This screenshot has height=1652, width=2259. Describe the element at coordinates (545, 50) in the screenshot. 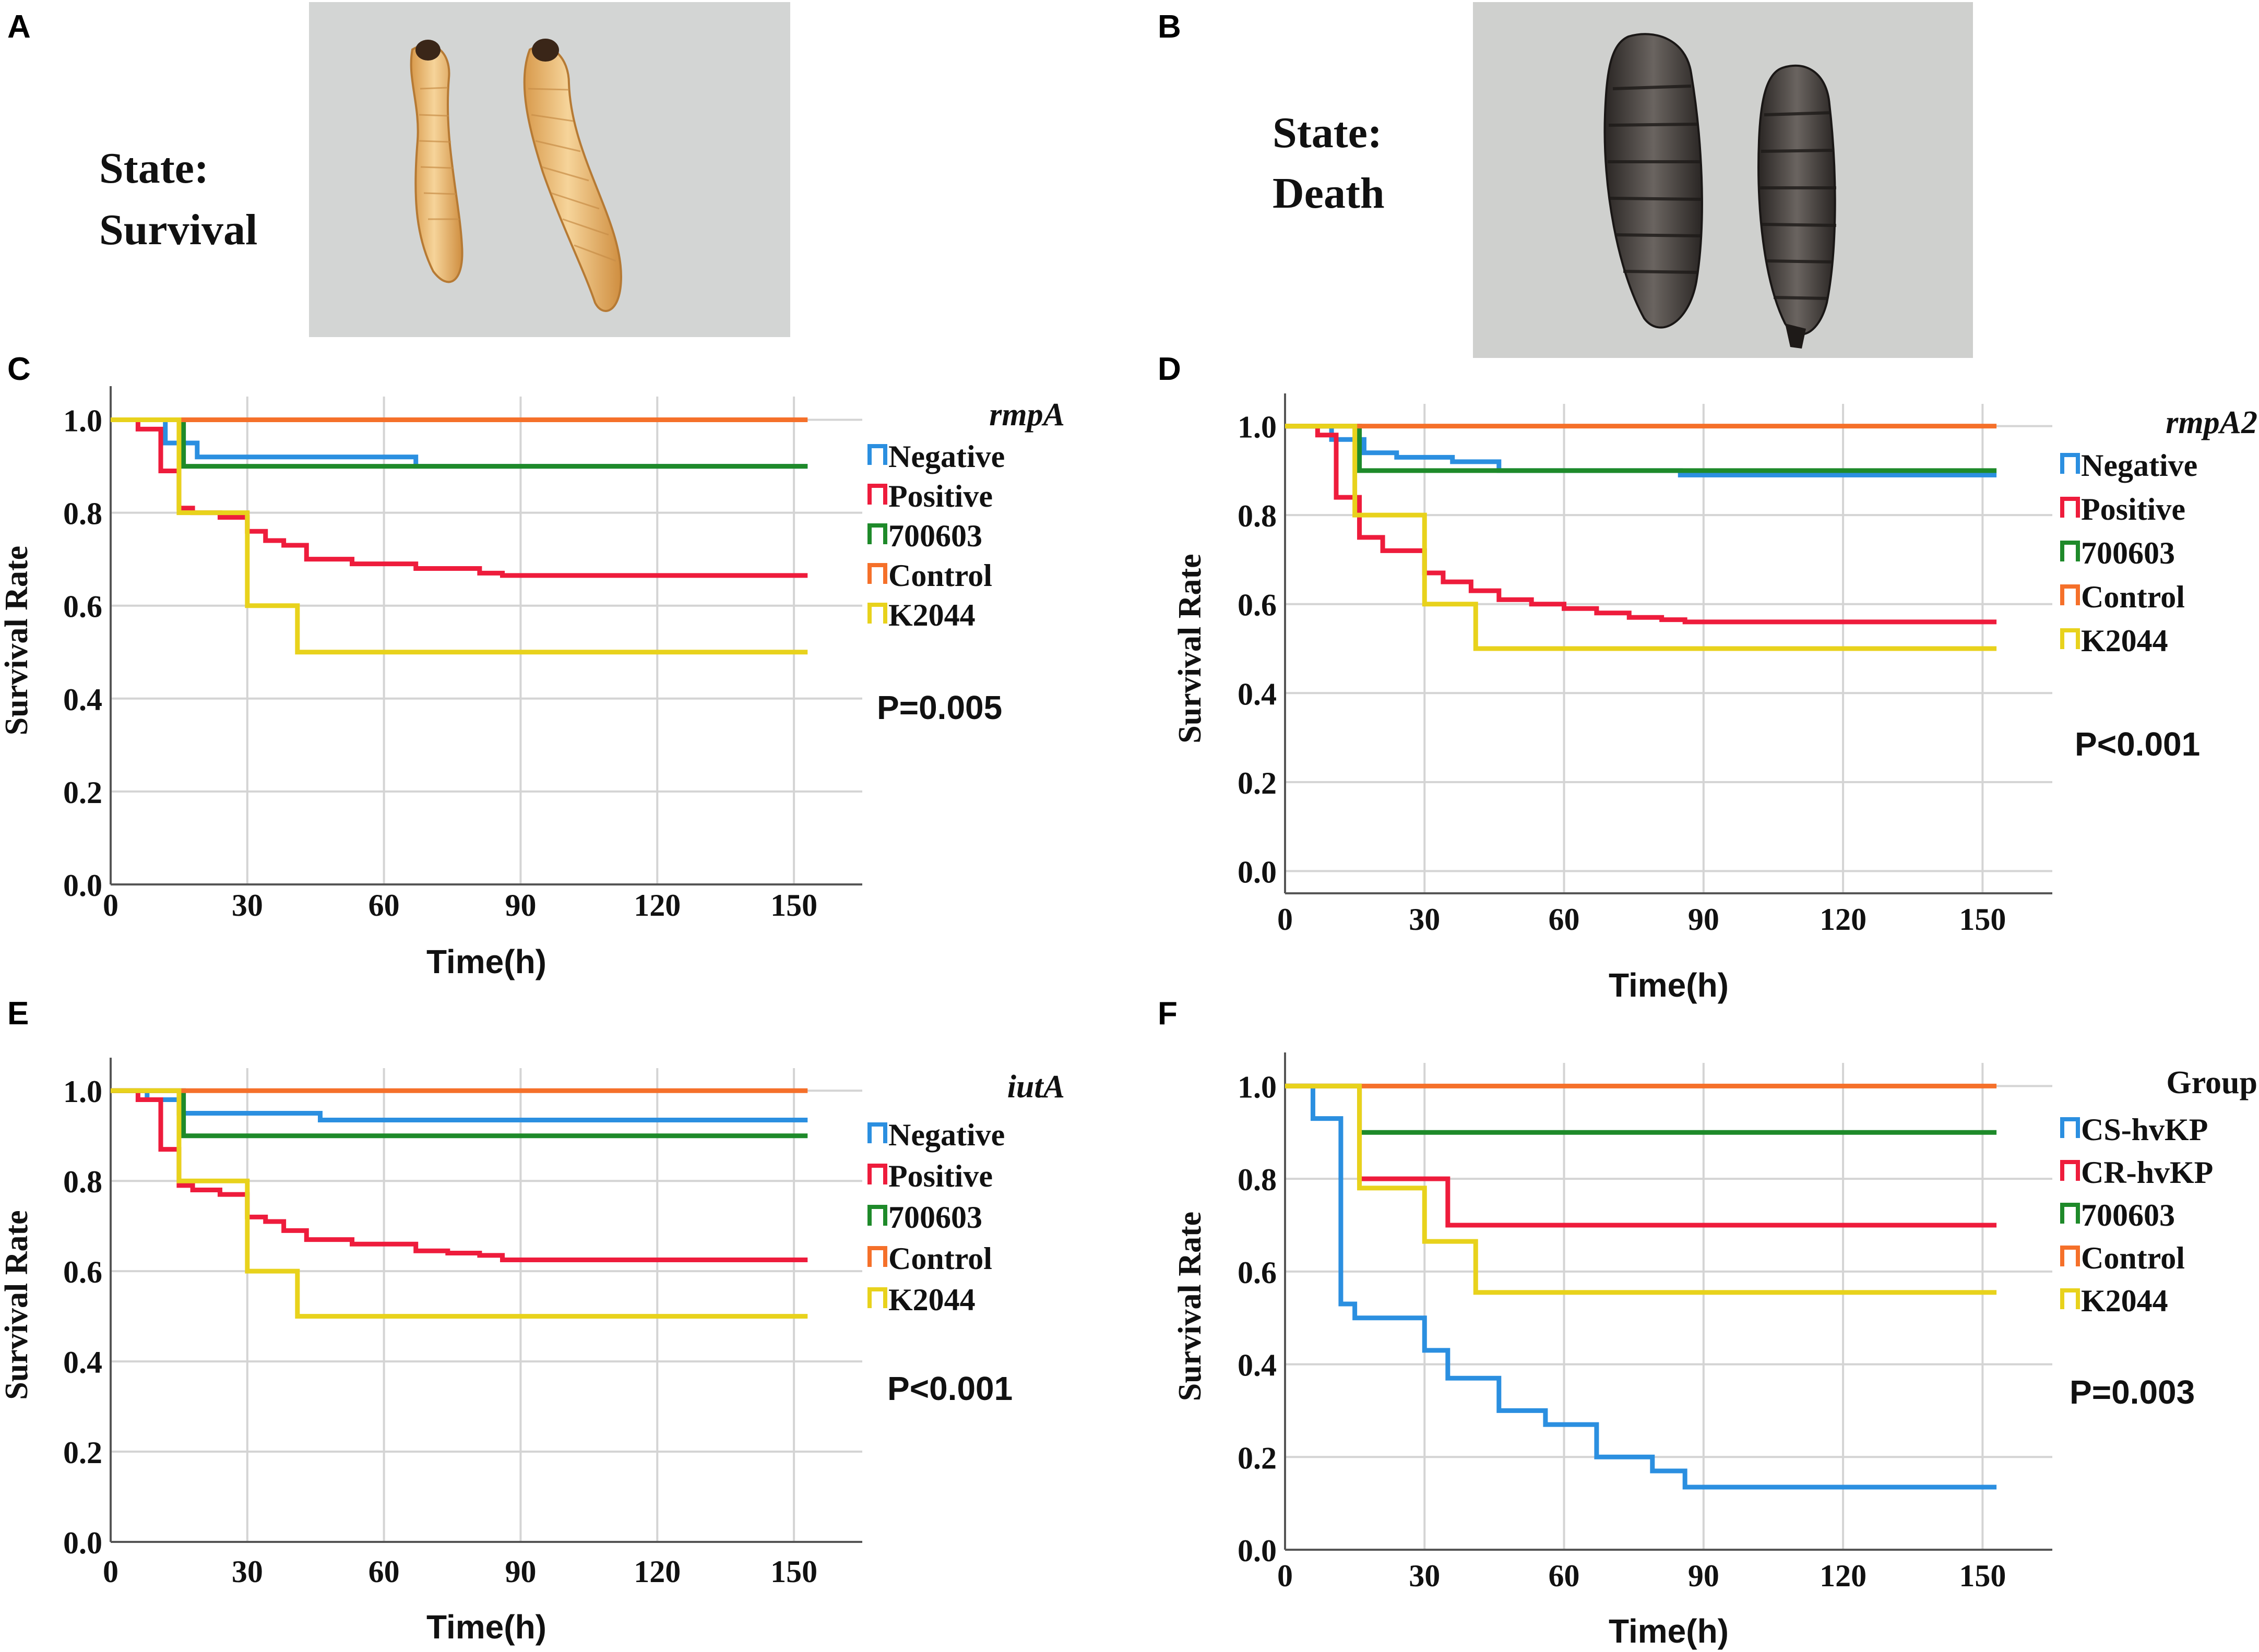

I see `live-larva-right-head` at that location.